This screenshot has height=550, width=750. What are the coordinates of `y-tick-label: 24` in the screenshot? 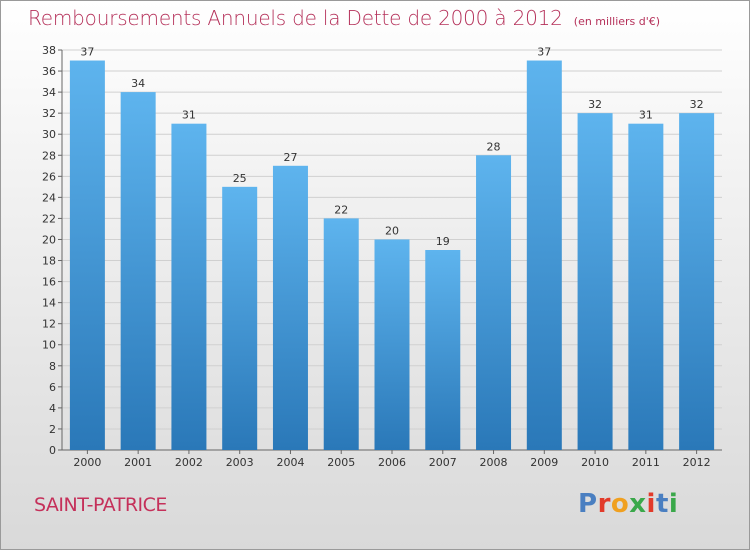 It's located at (49, 197).